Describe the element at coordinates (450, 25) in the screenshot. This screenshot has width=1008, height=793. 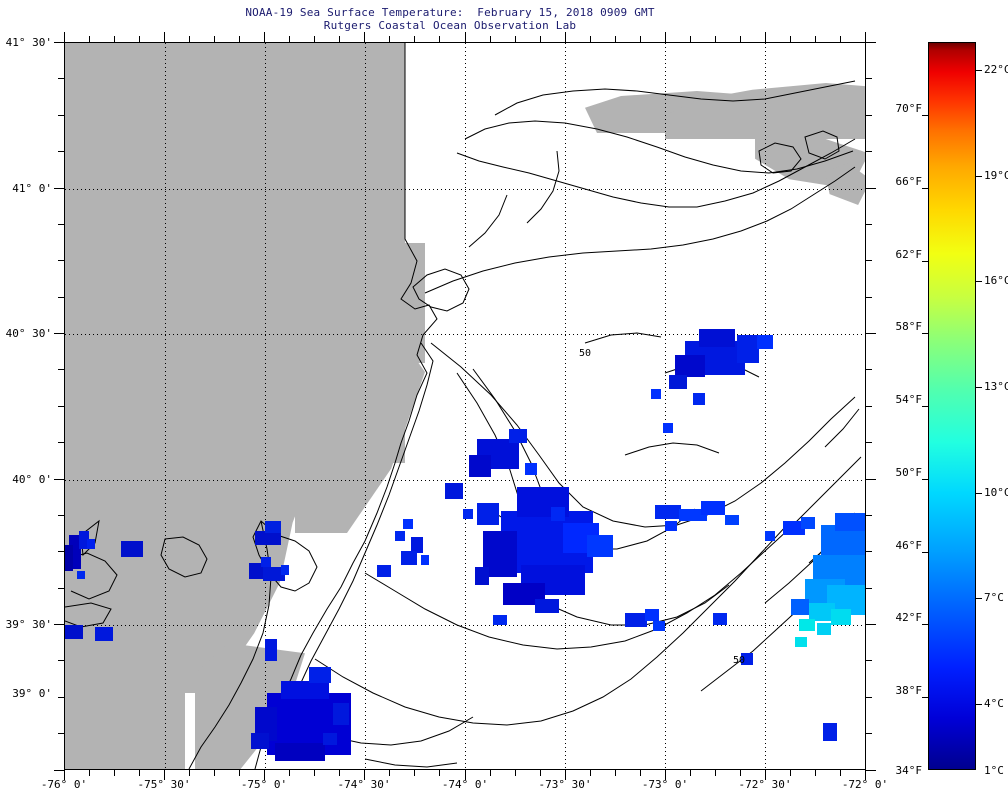
I see `title-line-2: Rutgers Coastal Ocean Observation Lab` at that location.